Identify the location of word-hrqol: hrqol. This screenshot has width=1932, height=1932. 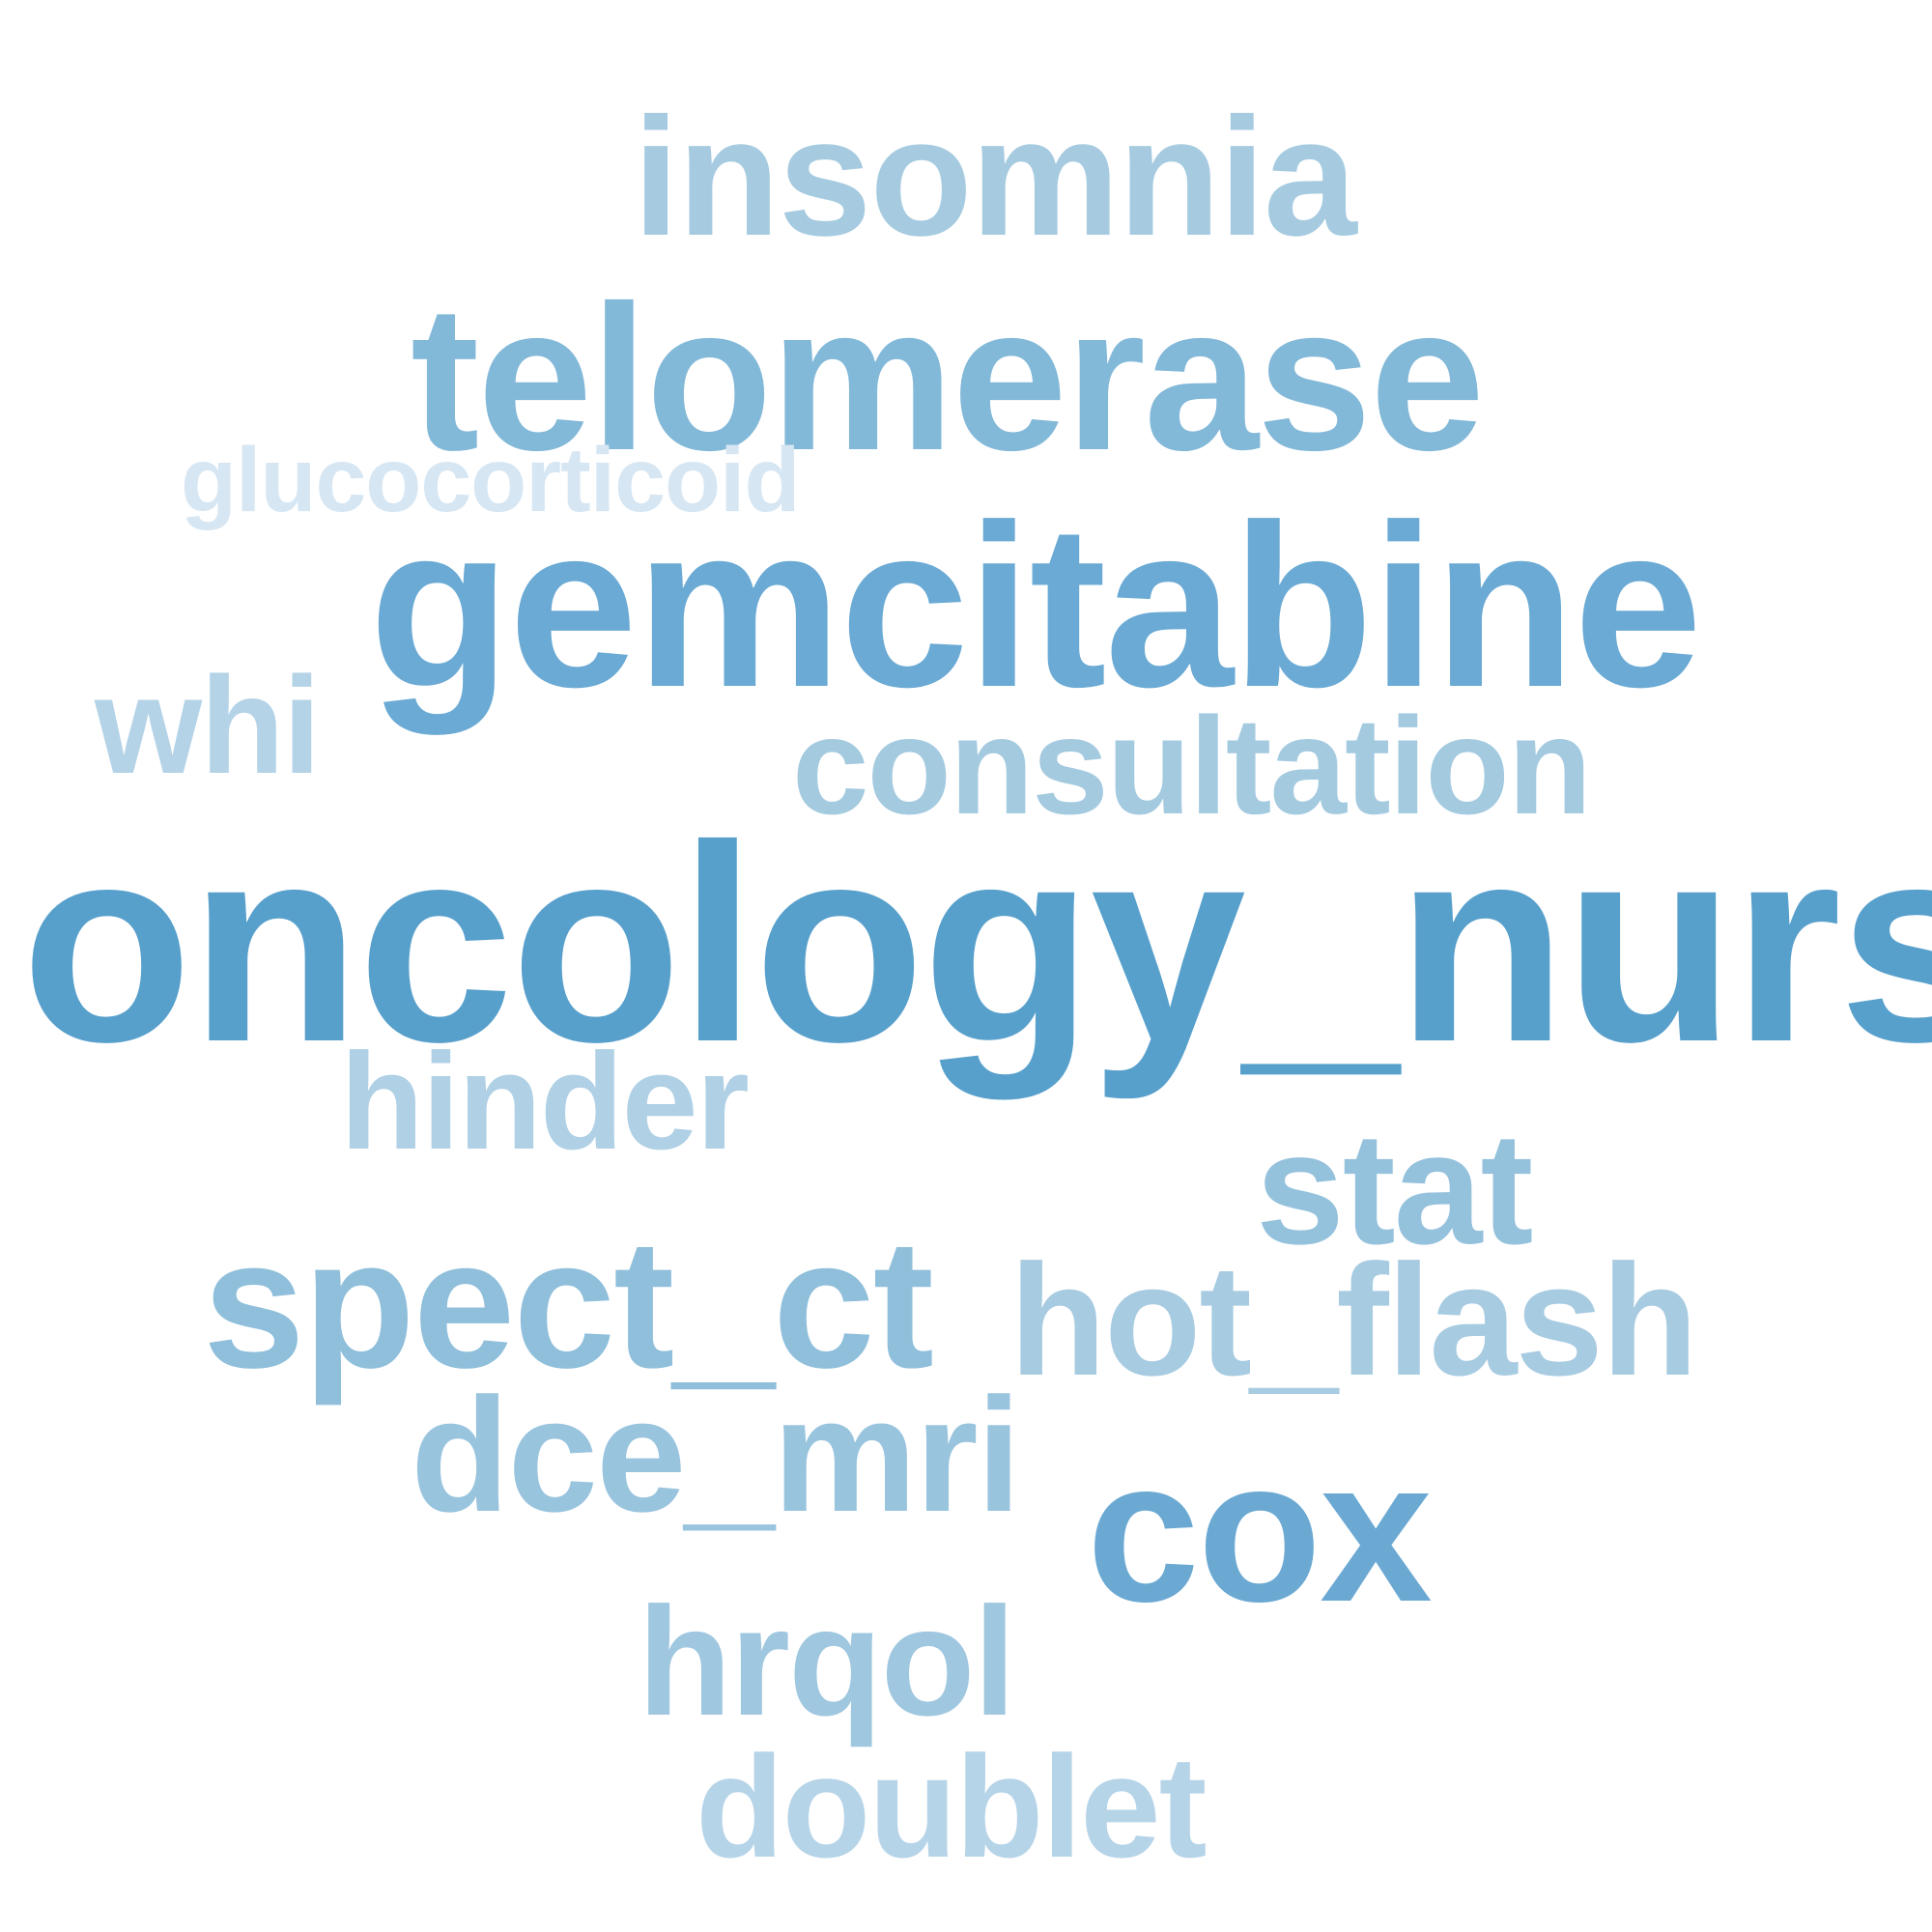
(827, 1661).